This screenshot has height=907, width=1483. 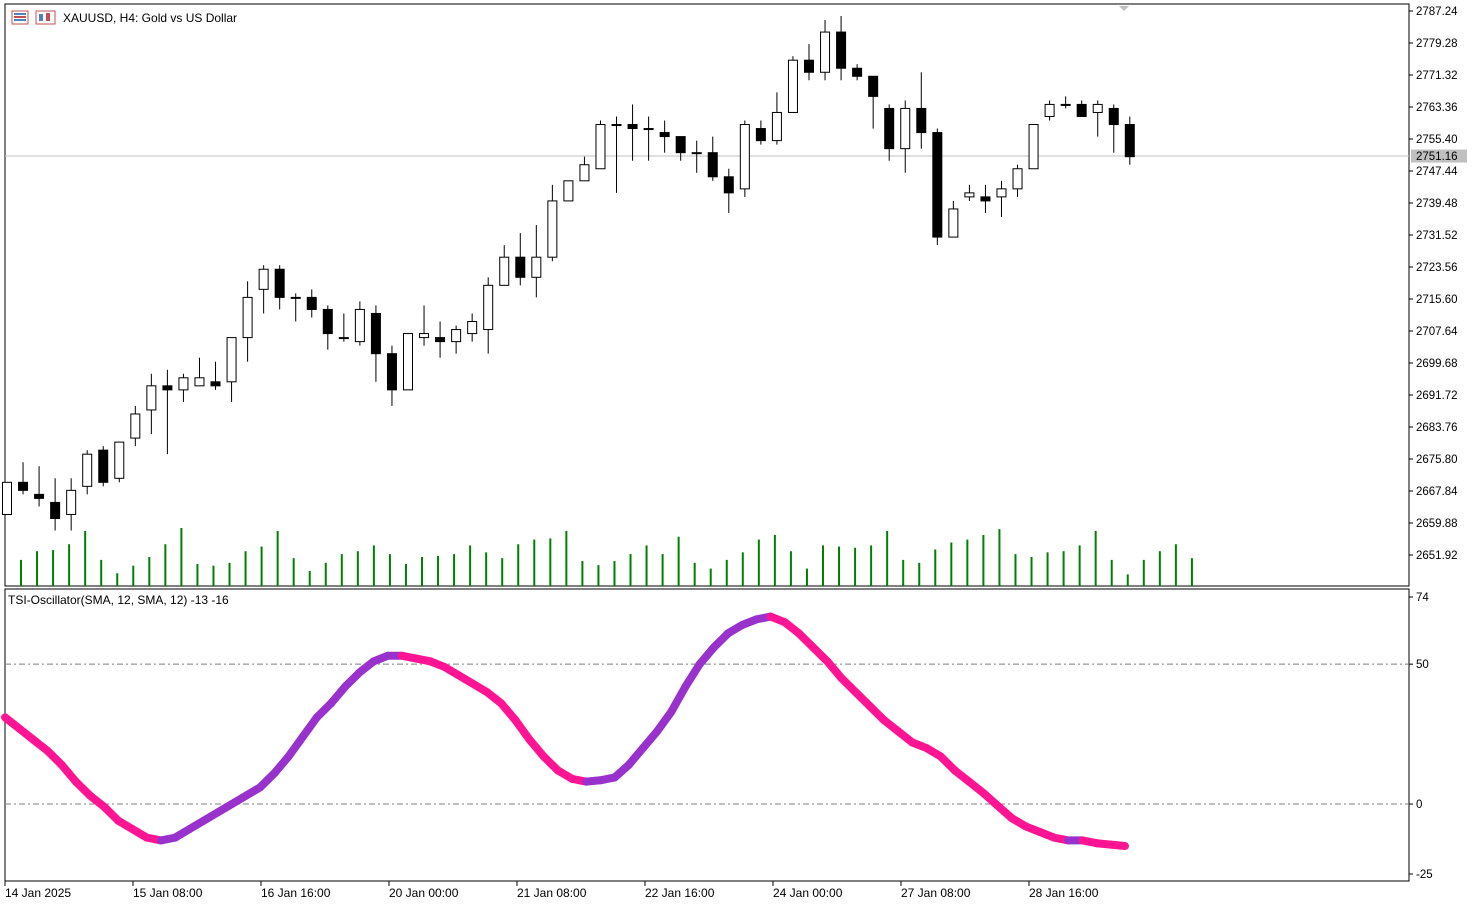 I want to click on indicator-tick-label: 74, so click(x=1422, y=598).